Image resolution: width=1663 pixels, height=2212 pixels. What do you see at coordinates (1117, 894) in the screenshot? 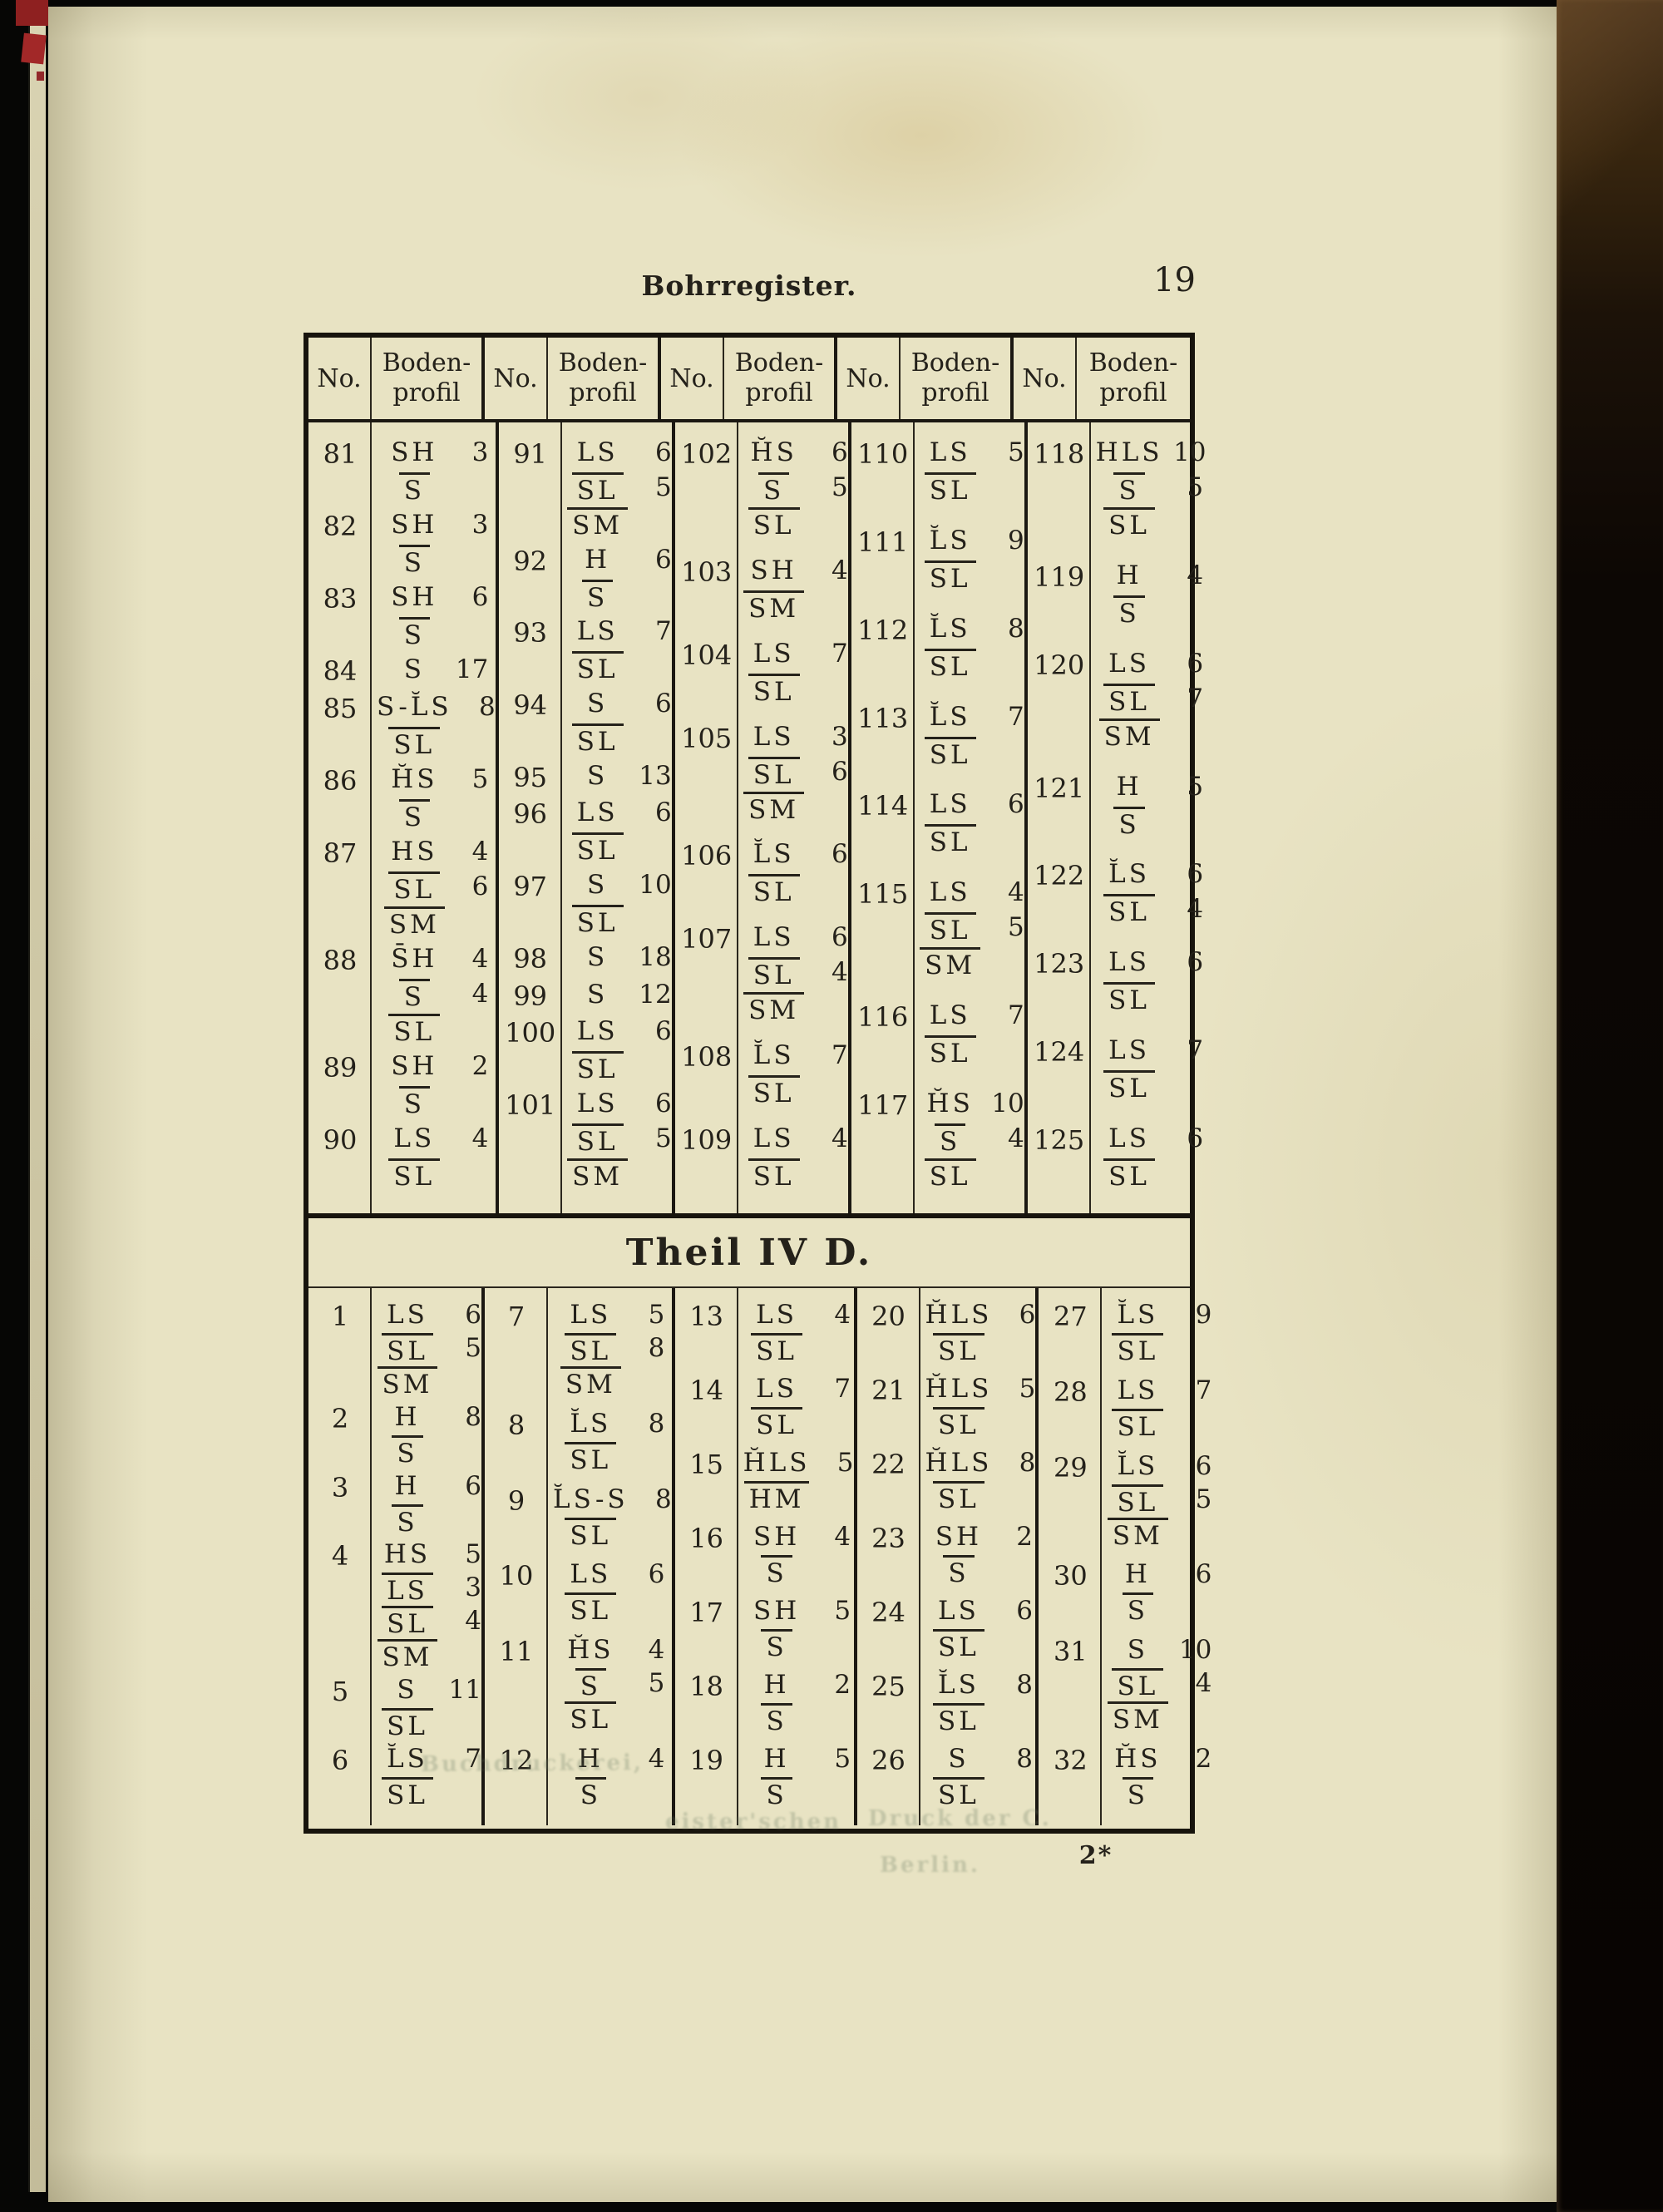
I see `register-entry: 122 L̆S 6 SL 4` at bounding box center [1117, 894].